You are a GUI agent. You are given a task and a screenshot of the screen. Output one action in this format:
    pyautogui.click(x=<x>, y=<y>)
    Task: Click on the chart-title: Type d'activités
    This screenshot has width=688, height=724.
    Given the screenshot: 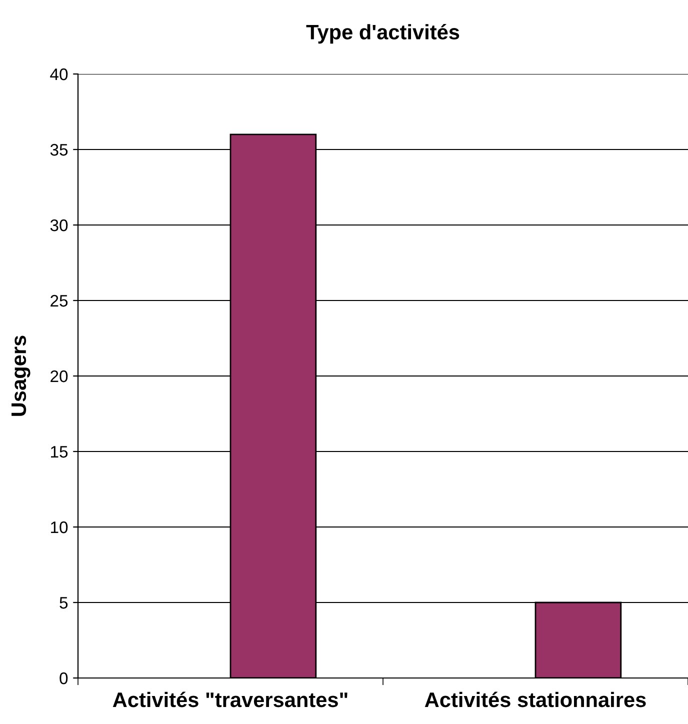 What is the action you would take?
    pyautogui.click(x=383, y=34)
    